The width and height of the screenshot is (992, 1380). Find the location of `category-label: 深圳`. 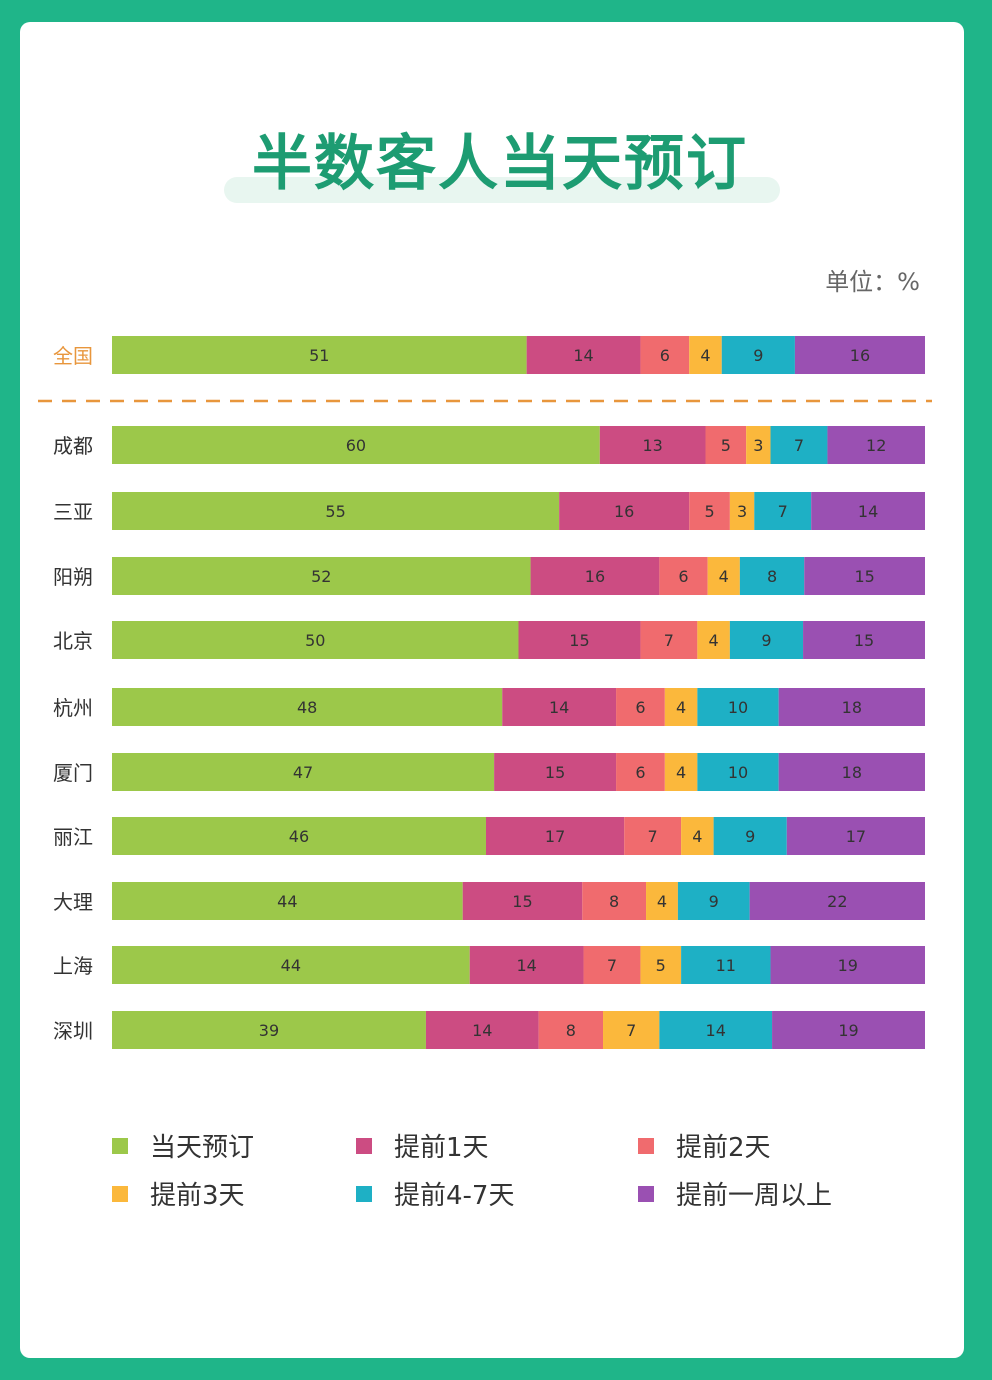

category-label: 深圳 is located at coordinates (73, 1031).